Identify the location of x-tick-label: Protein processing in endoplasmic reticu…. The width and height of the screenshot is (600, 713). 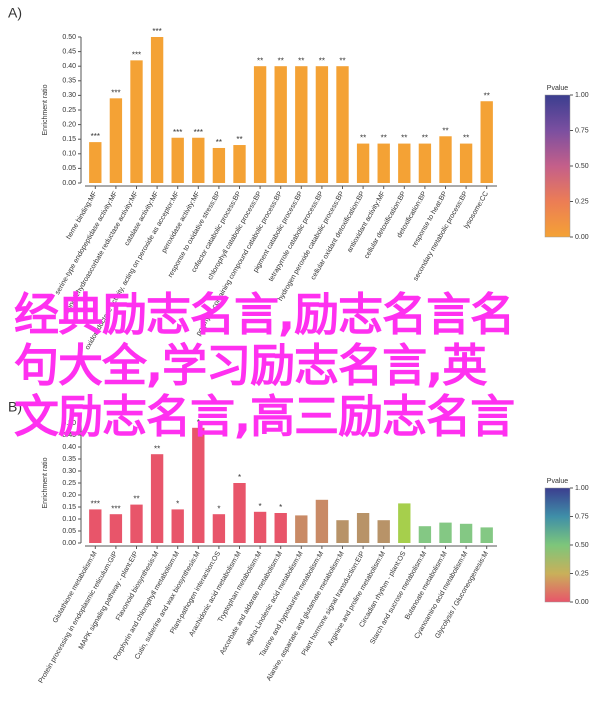
(79, 617).